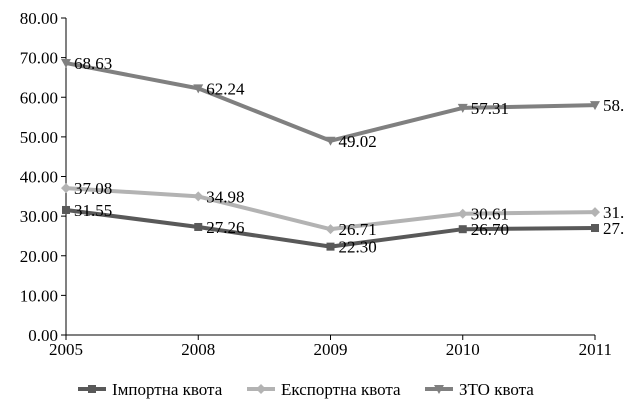 The height and width of the screenshot is (408, 625). I want to click on data-label: 58., so click(613, 105).